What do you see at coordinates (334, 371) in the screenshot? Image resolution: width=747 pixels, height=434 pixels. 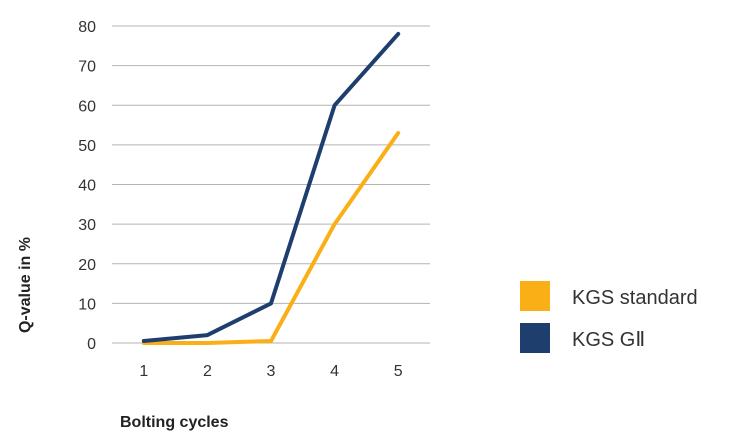 I see `x-tick-label: 4` at bounding box center [334, 371].